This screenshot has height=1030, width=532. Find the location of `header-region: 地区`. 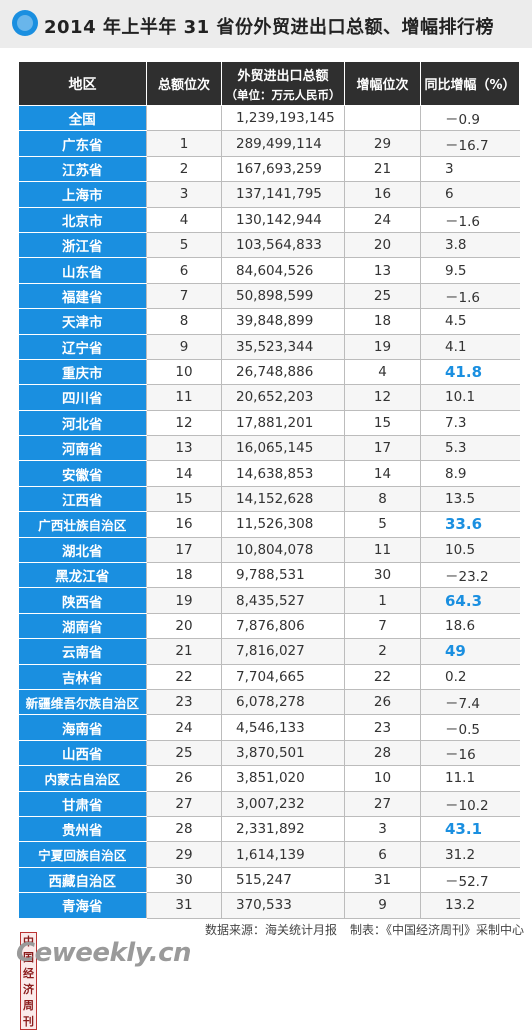

header-region: 地区 is located at coordinates (82, 83).